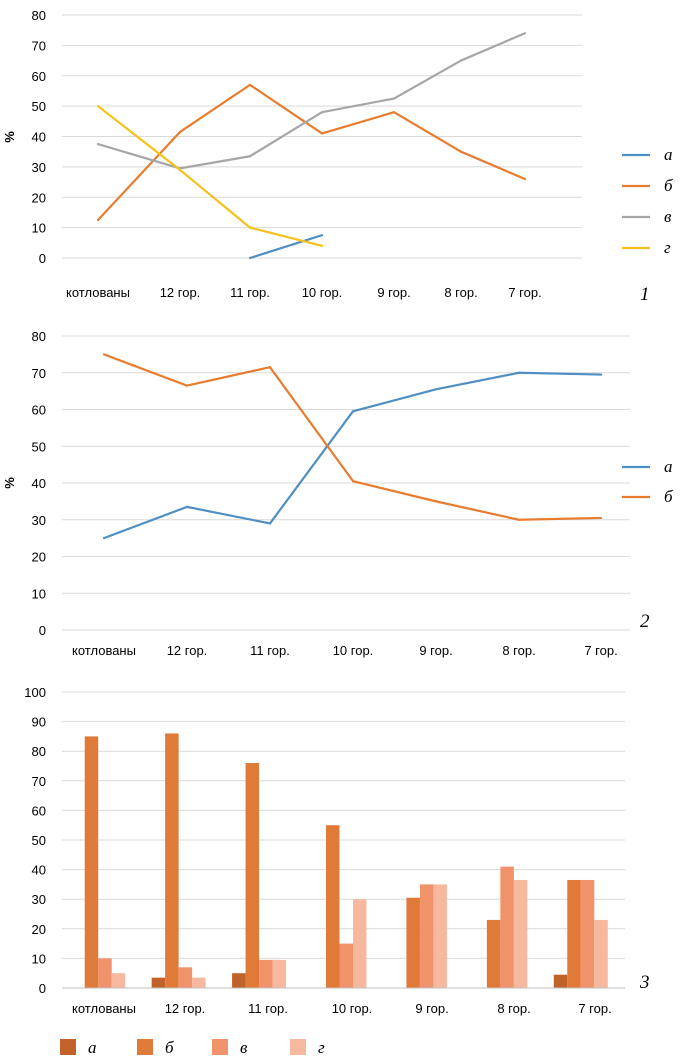 The width and height of the screenshot is (691, 1063). What do you see at coordinates (39, 722) in the screenshot?
I see `y-tick-label: 90` at bounding box center [39, 722].